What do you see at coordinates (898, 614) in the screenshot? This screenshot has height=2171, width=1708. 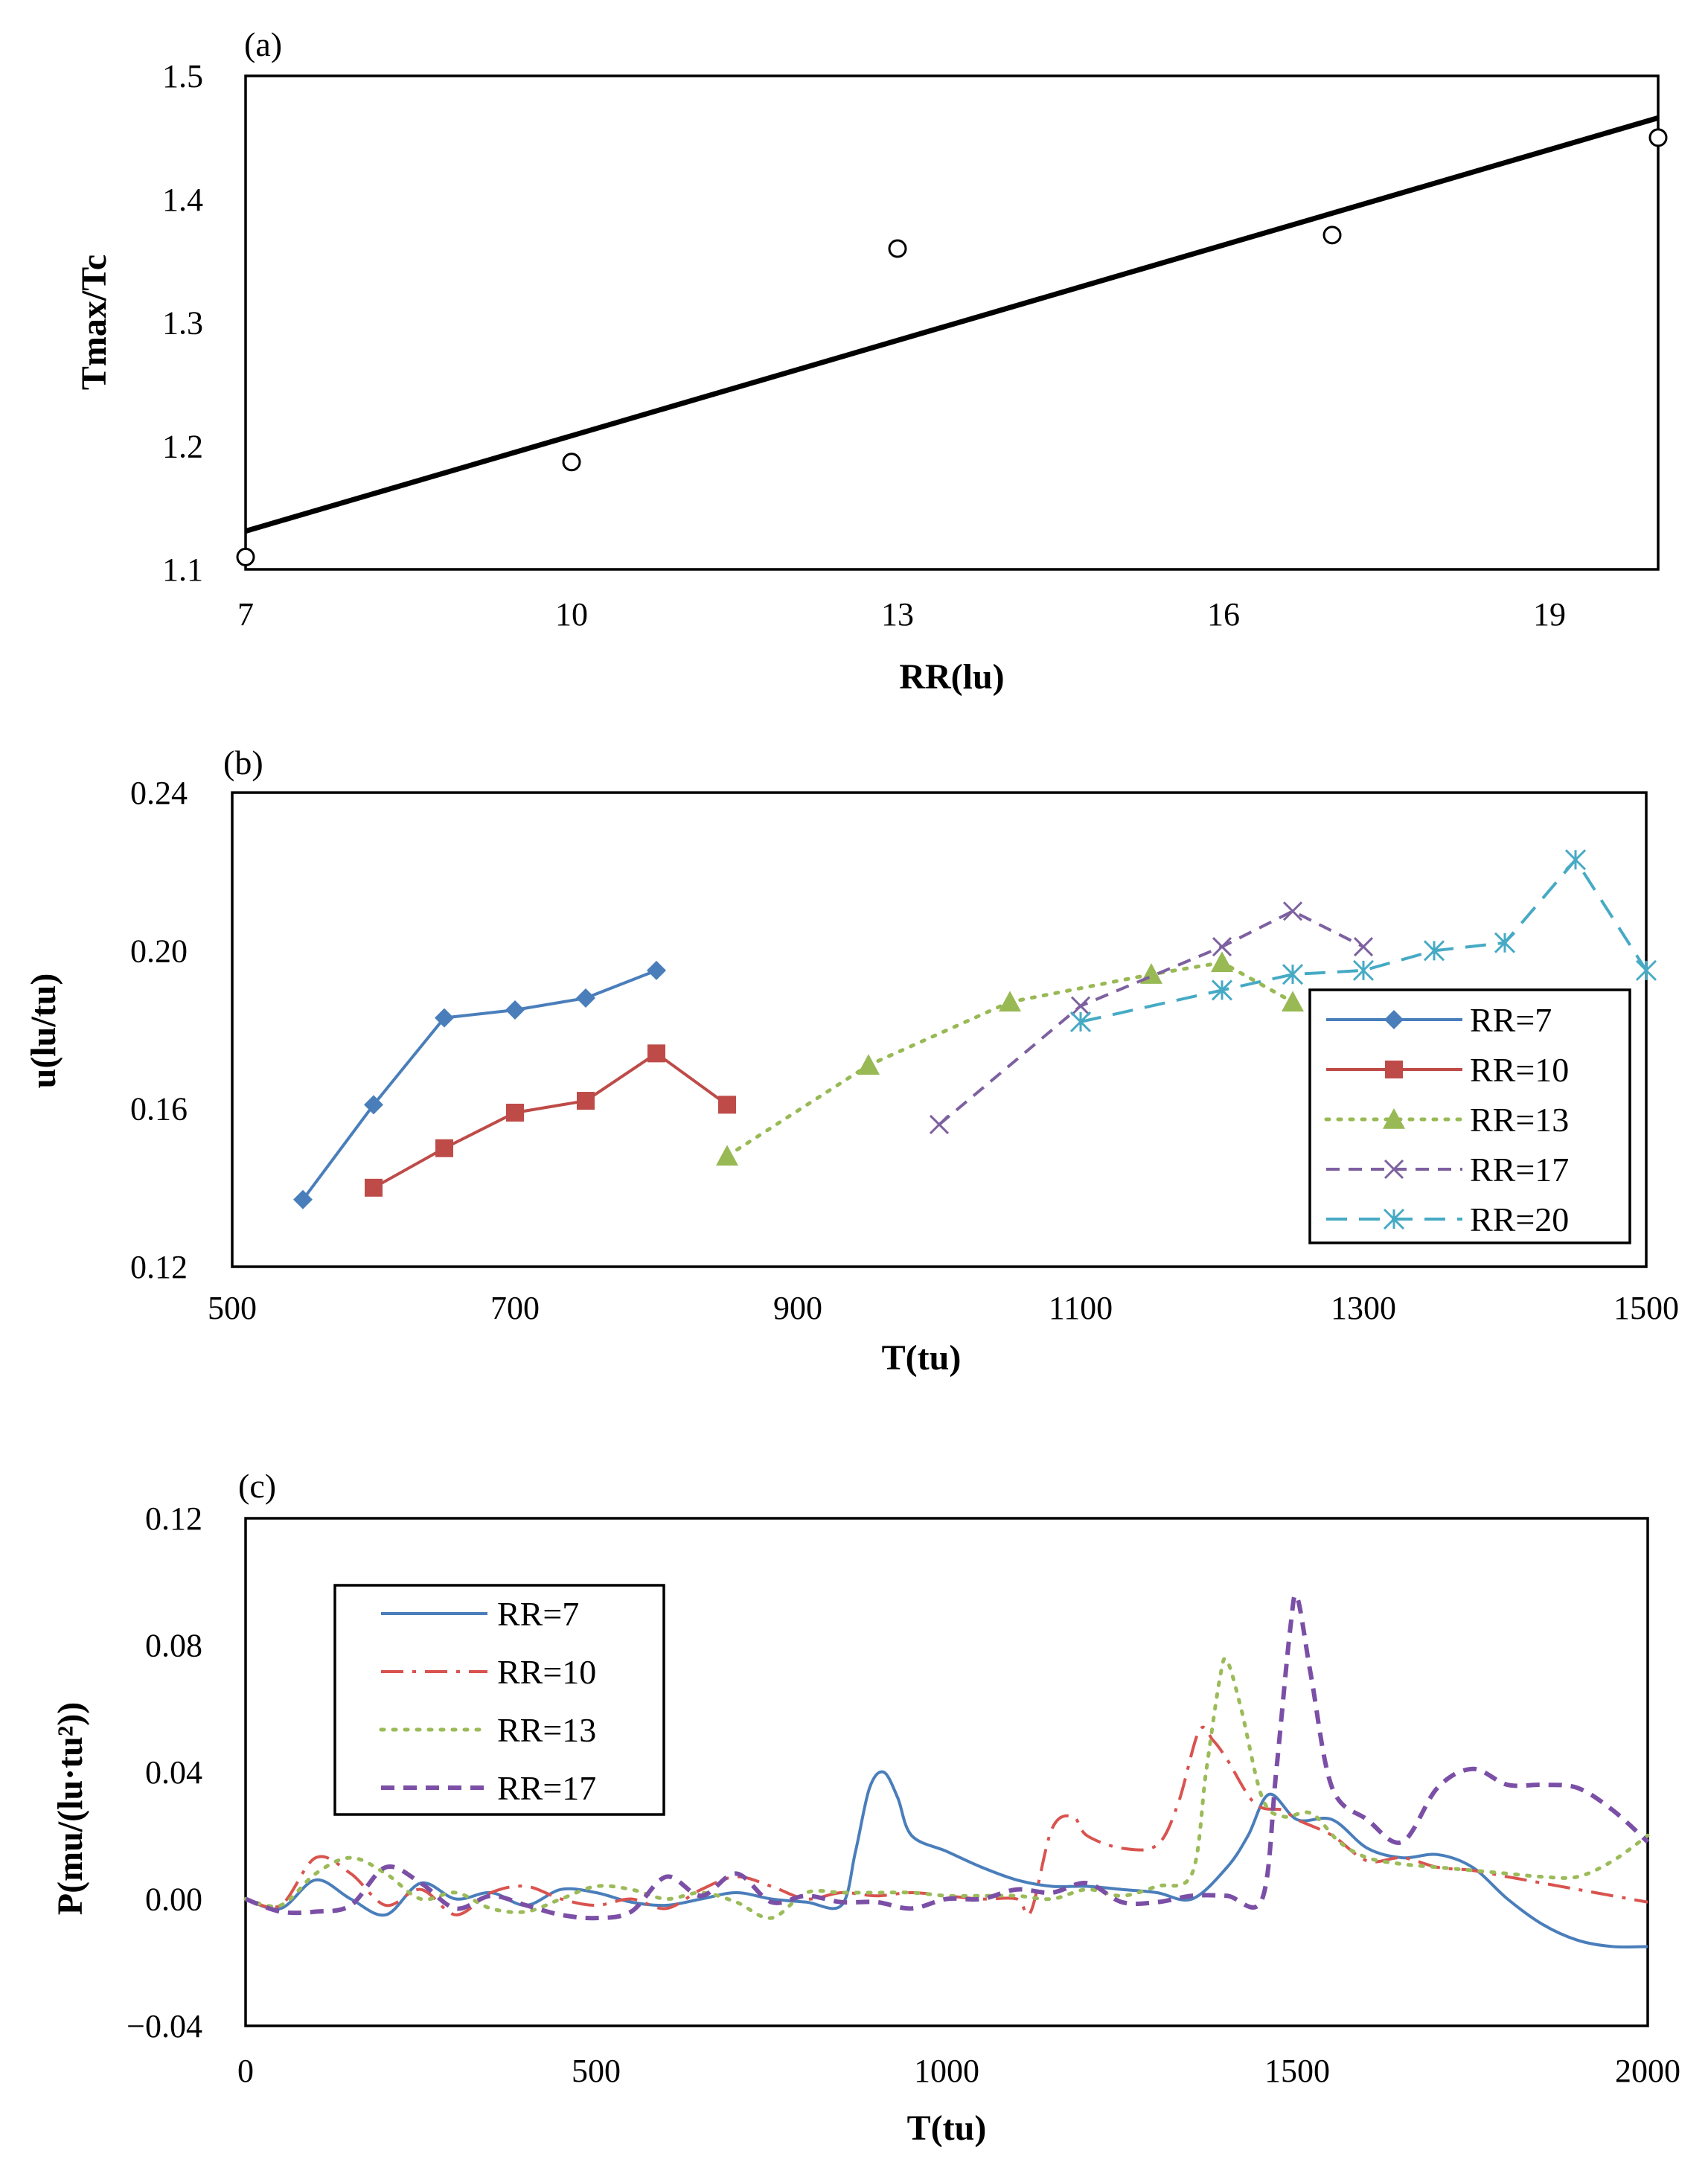 I see `x-tick-label: 13` at bounding box center [898, 614].